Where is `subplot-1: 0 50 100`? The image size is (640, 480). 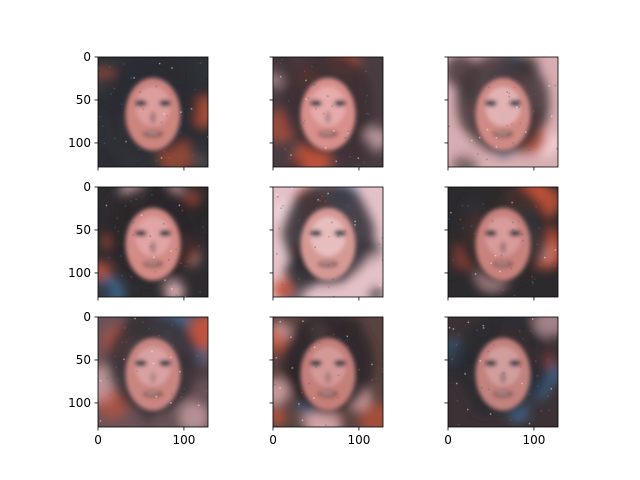 subplot-1: 0 50 100 is located at coordinates (138, 110).